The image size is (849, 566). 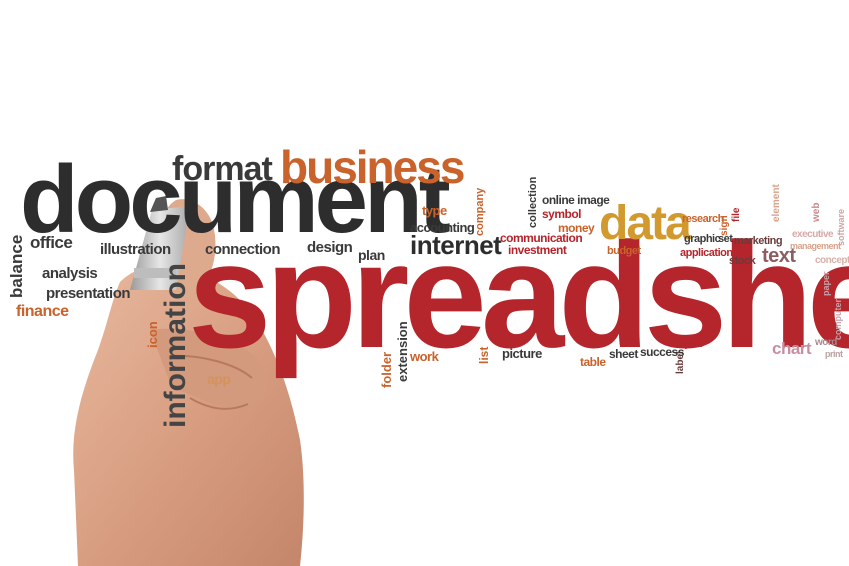 What do you see at coordinates (235, 199) in the screenshot?
I see `word-document: document` at bounding box center [235, 199].